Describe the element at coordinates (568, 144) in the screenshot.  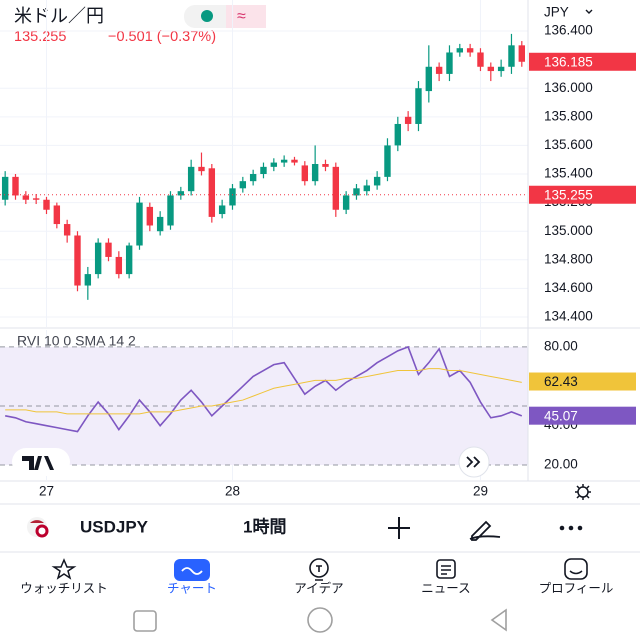
I see `y-tick-label: 135.600` at that location.